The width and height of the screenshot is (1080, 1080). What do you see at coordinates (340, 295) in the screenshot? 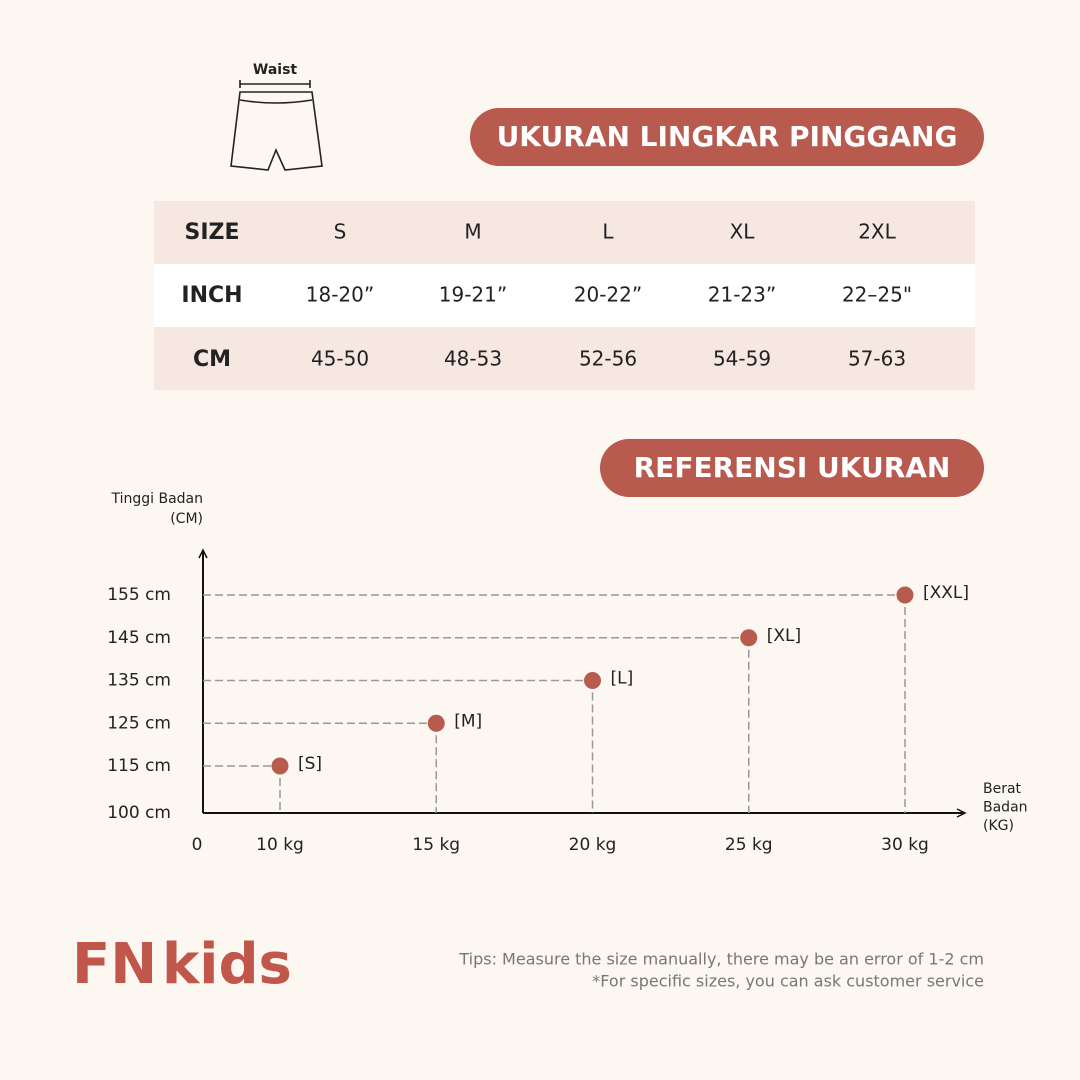
I see `table-cell: 18-20”` at bounding box center [340, 295].